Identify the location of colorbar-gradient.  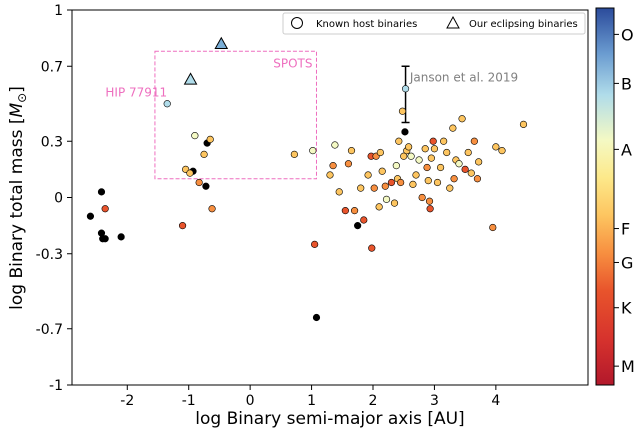
(605, 196).